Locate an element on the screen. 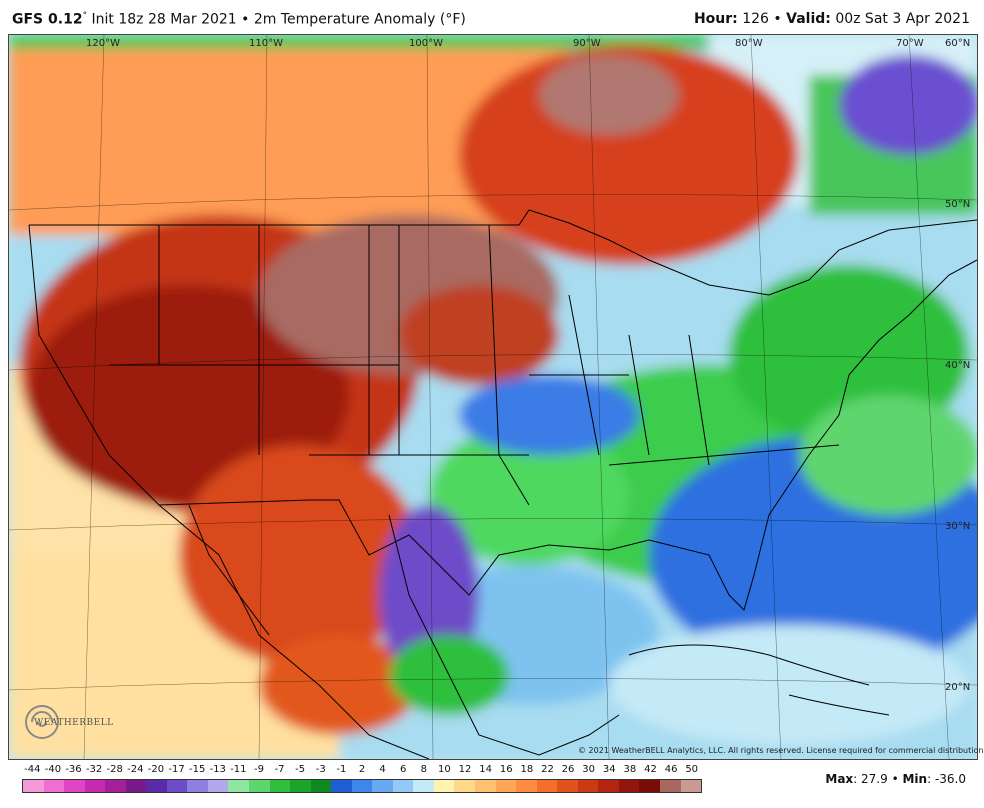  colorbar-label: 42 is located at coordinates (650, 769).